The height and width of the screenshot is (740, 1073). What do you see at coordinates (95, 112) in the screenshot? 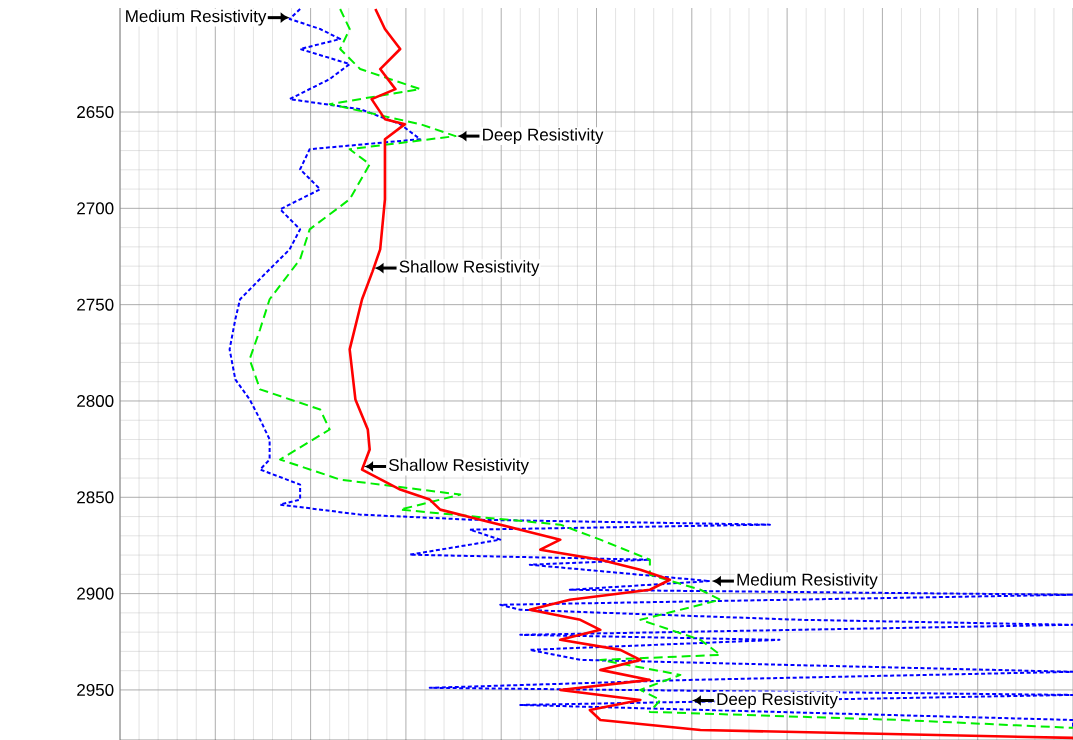
I see `y-tick-label: 2650` at bounding box center [95, 112].